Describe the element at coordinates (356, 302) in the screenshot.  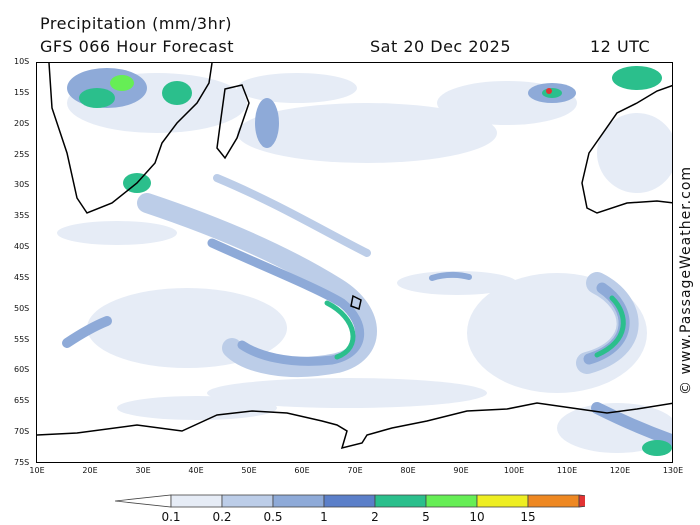
I see `kerguelen-island` at that location.